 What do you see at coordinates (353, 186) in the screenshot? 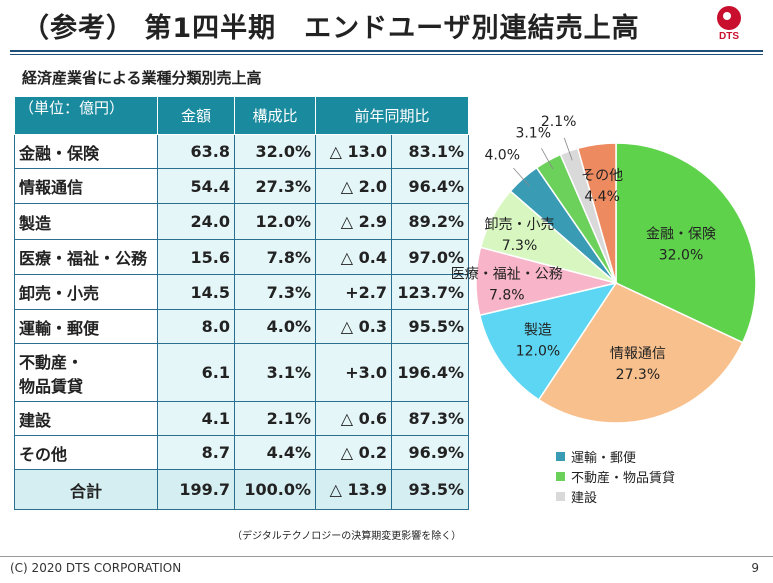
I see `cell-change: △ 2.0` at bounding box center [353, 186].